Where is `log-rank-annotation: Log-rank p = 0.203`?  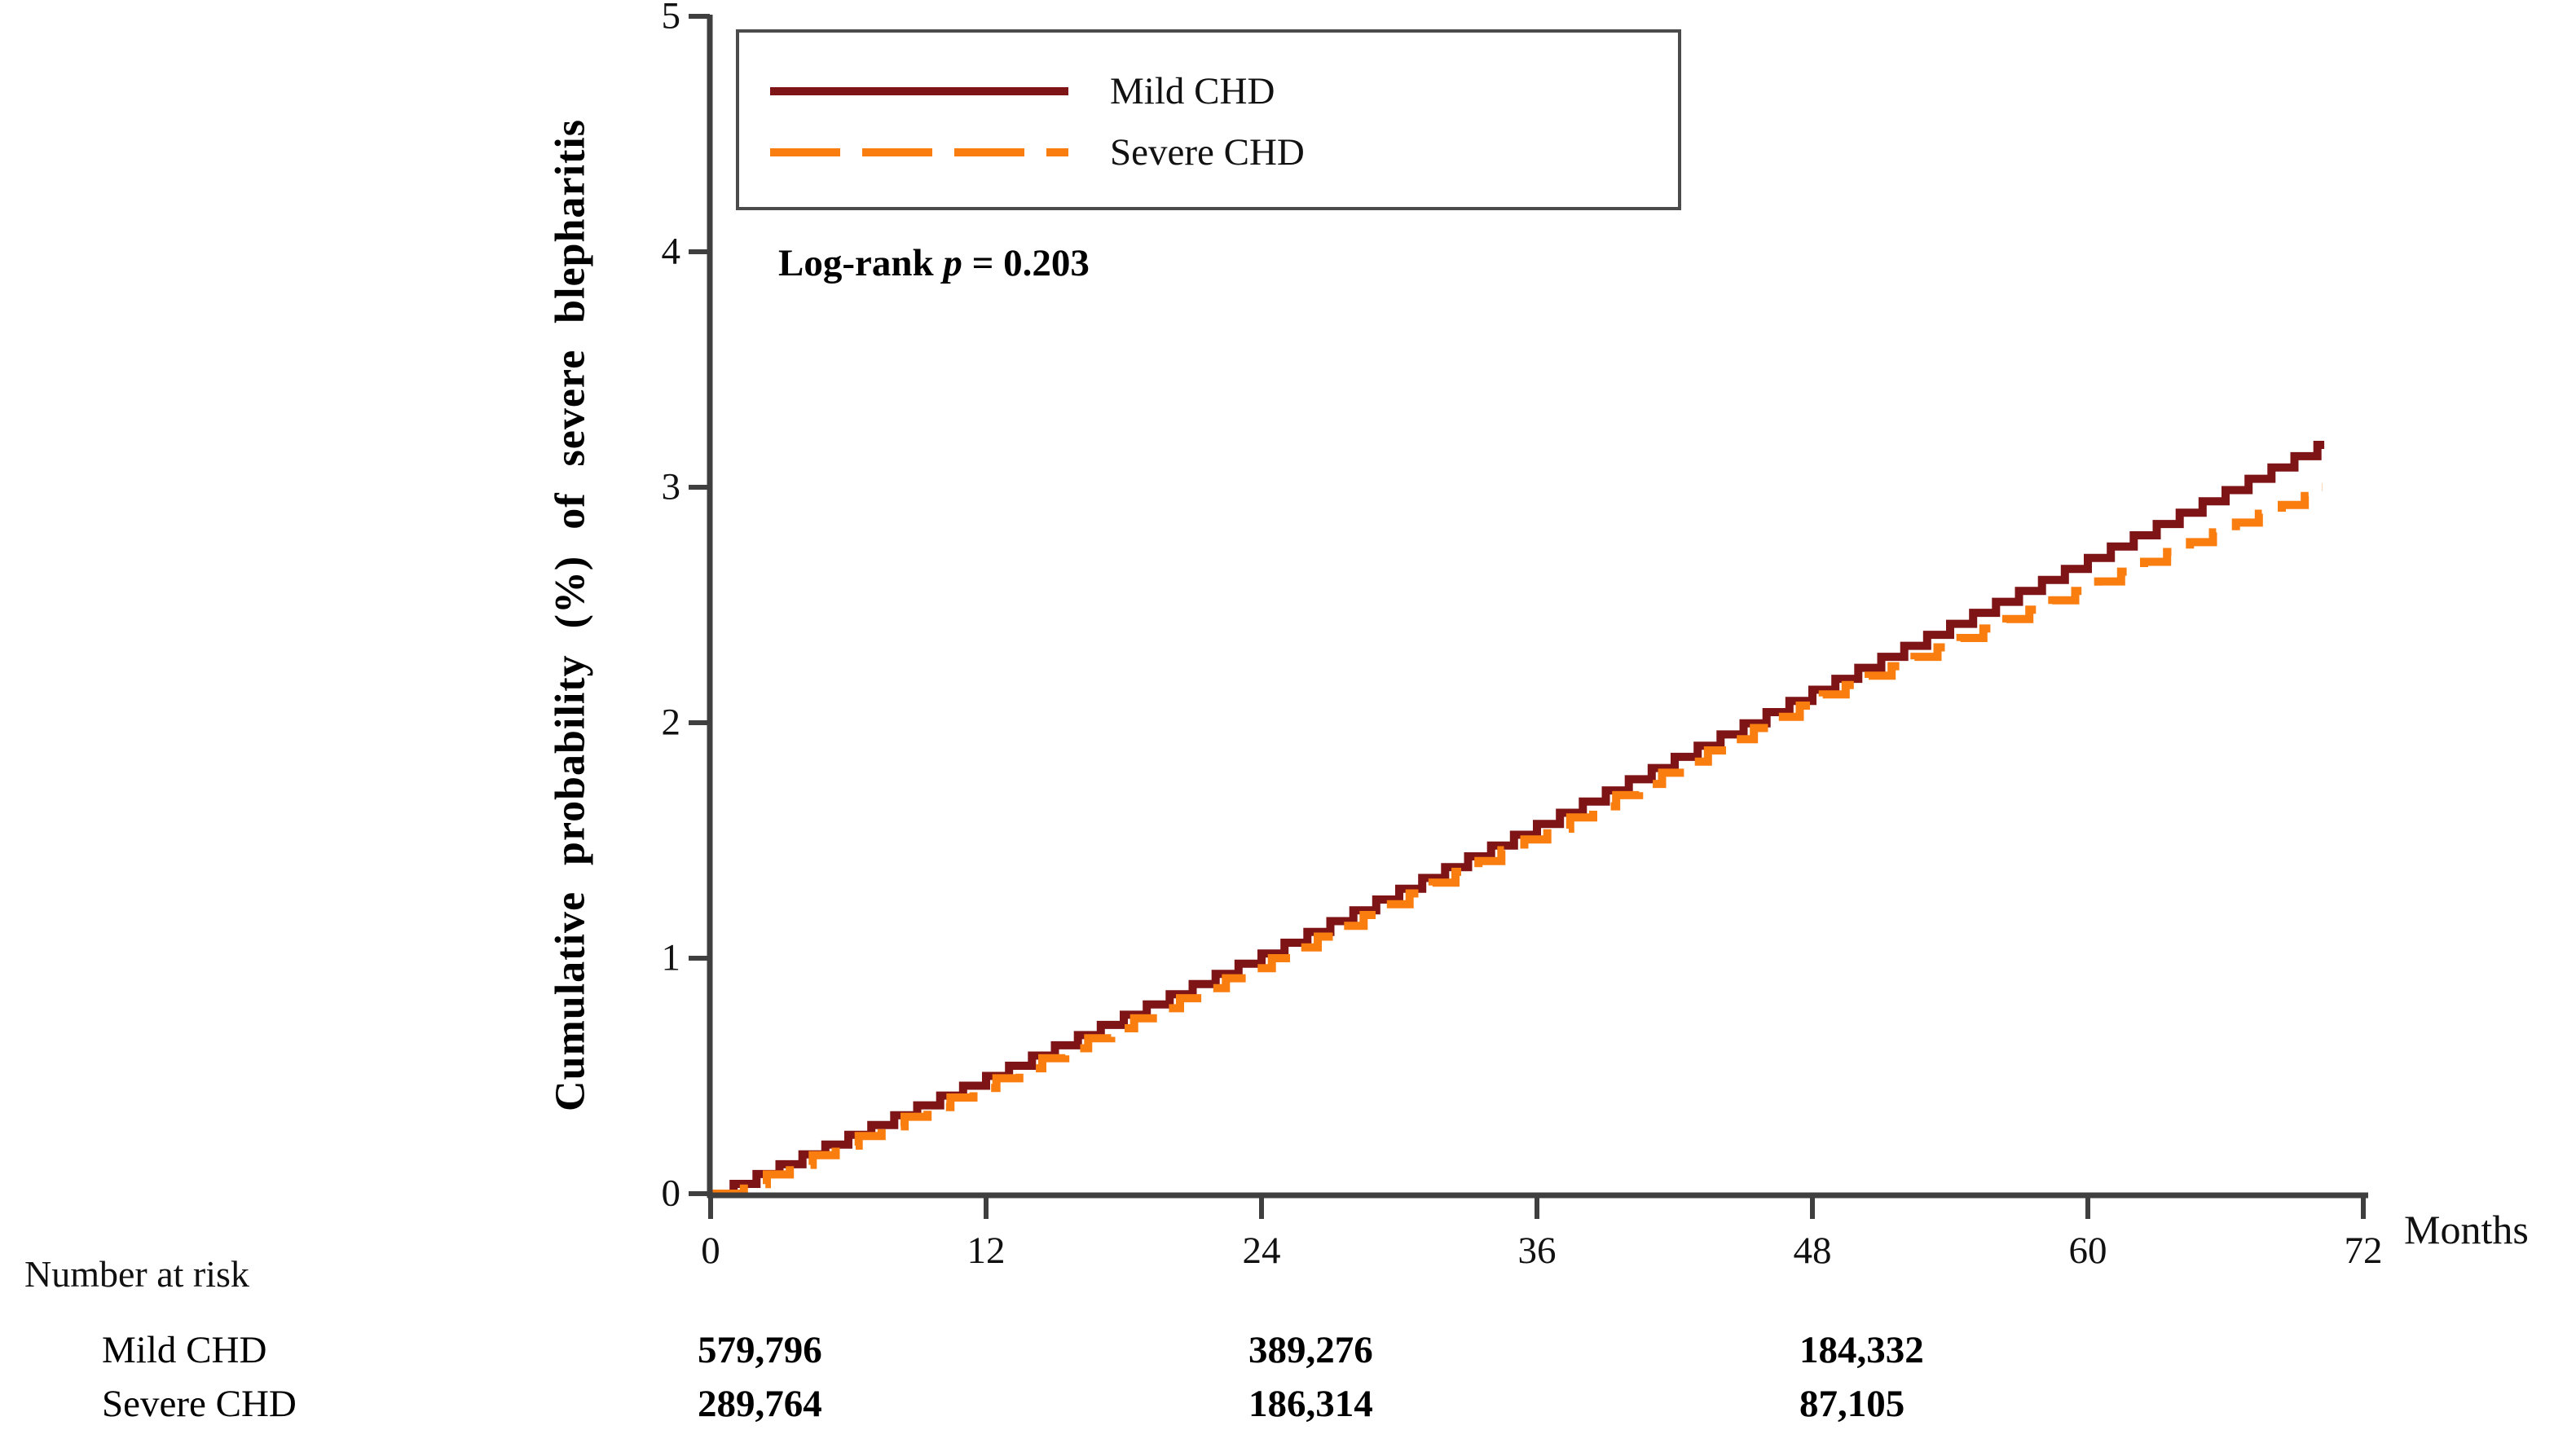
log-rank-annotation: Log-rank p = 0.203 is located at coordinates (934, 263).